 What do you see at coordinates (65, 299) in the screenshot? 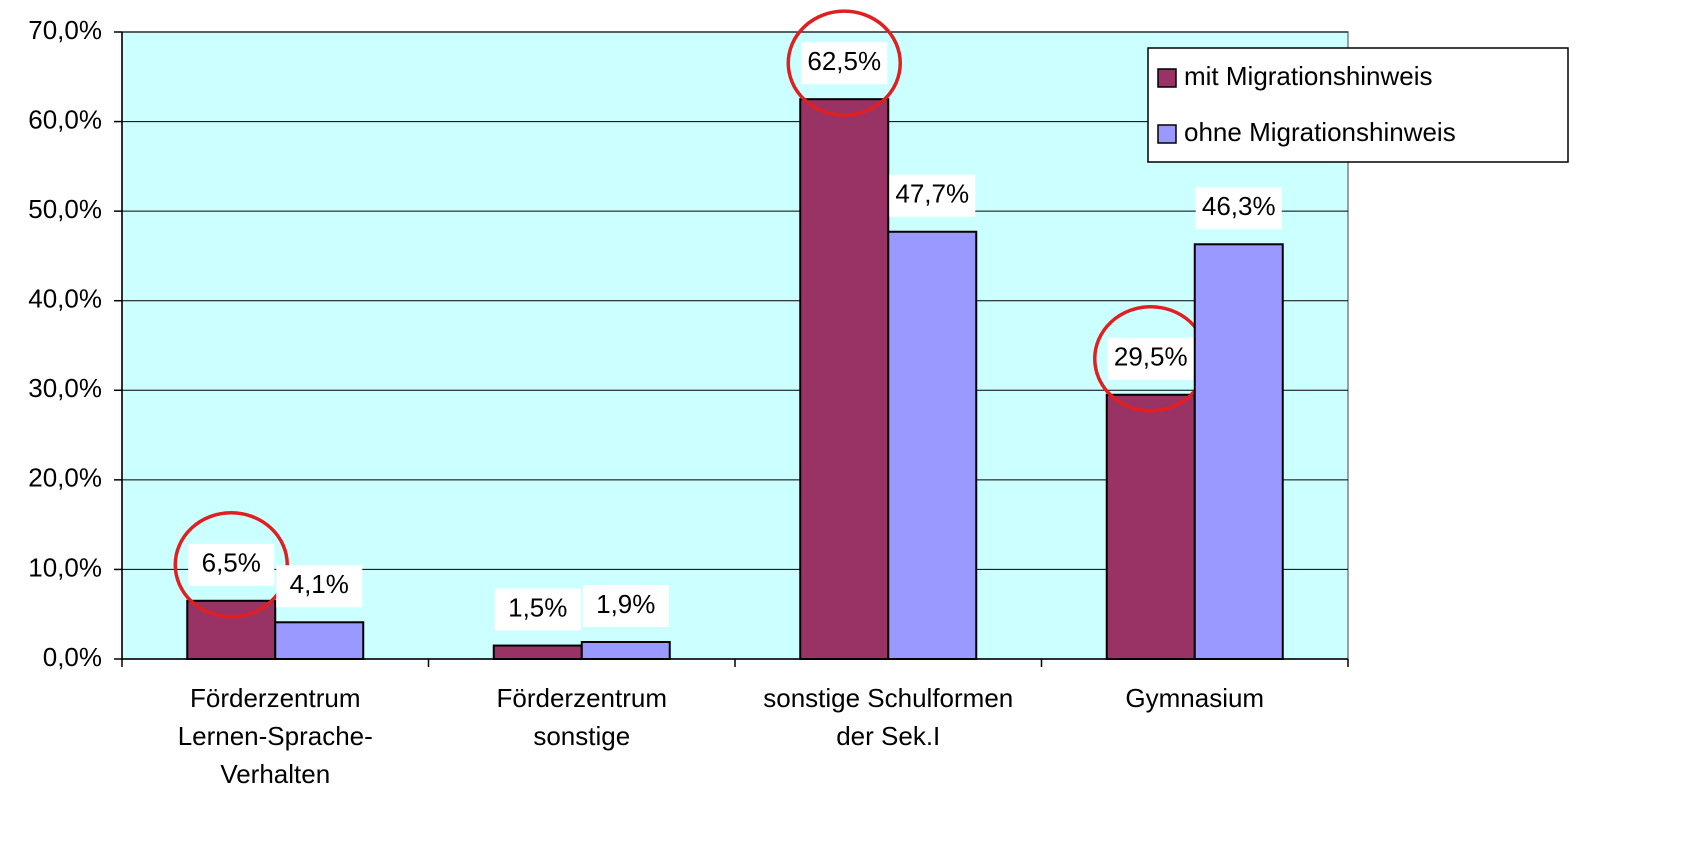
I see `y-tick-label: 40,0%` at bounding box center [65, 299].